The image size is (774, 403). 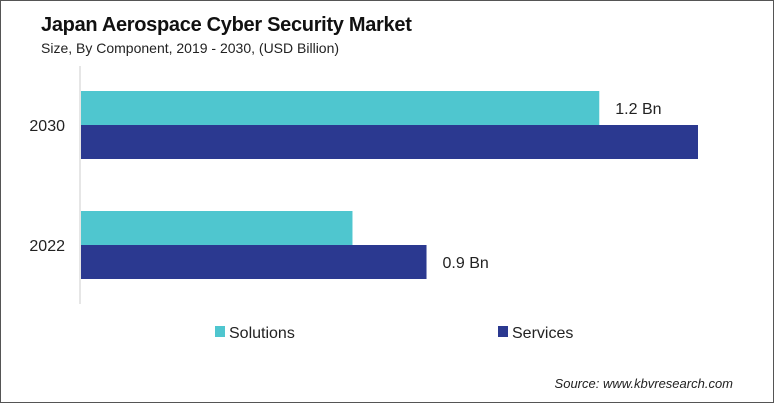 I want to click on bar-solutions-2022, so click(x=217, y=228).